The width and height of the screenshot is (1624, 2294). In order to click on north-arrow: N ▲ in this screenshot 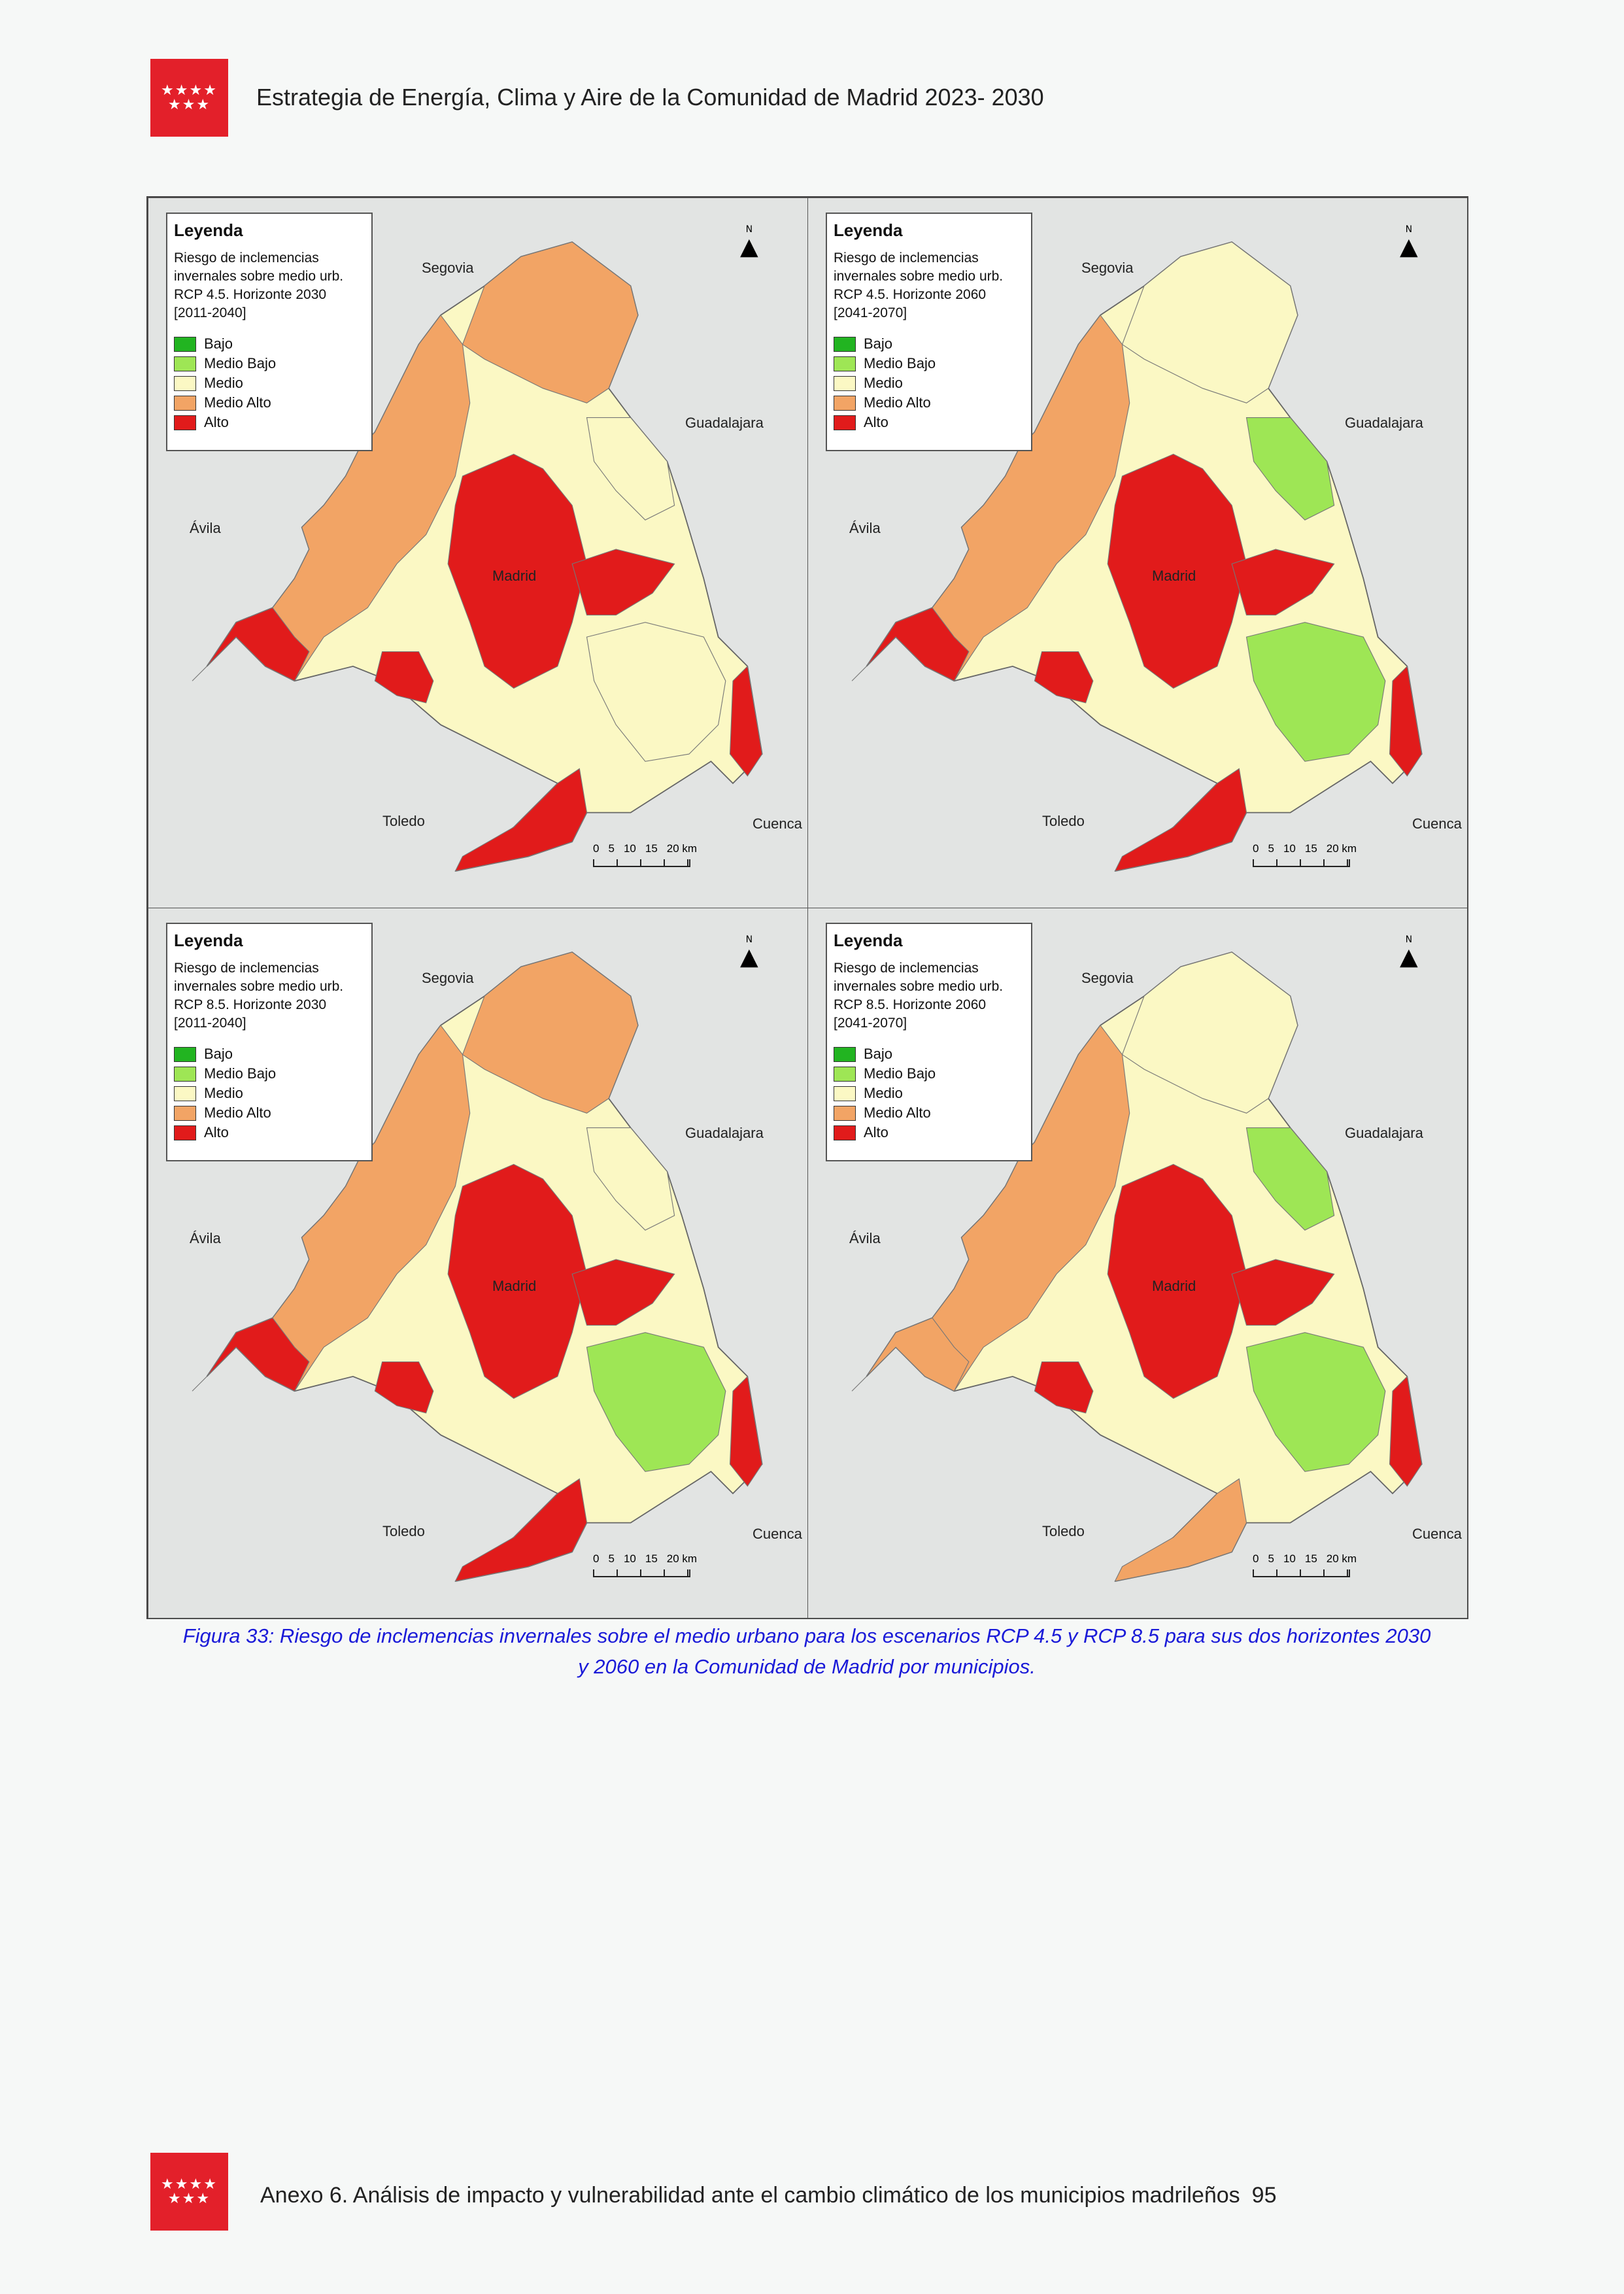, I will do `click(749, 242)`.